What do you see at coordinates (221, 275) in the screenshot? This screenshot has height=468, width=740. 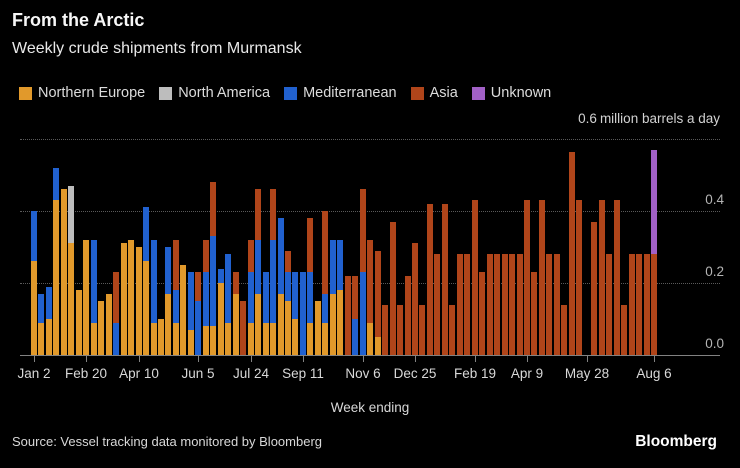 I see `bar-week-25-mediterranean` at bounding box center [221, 275].